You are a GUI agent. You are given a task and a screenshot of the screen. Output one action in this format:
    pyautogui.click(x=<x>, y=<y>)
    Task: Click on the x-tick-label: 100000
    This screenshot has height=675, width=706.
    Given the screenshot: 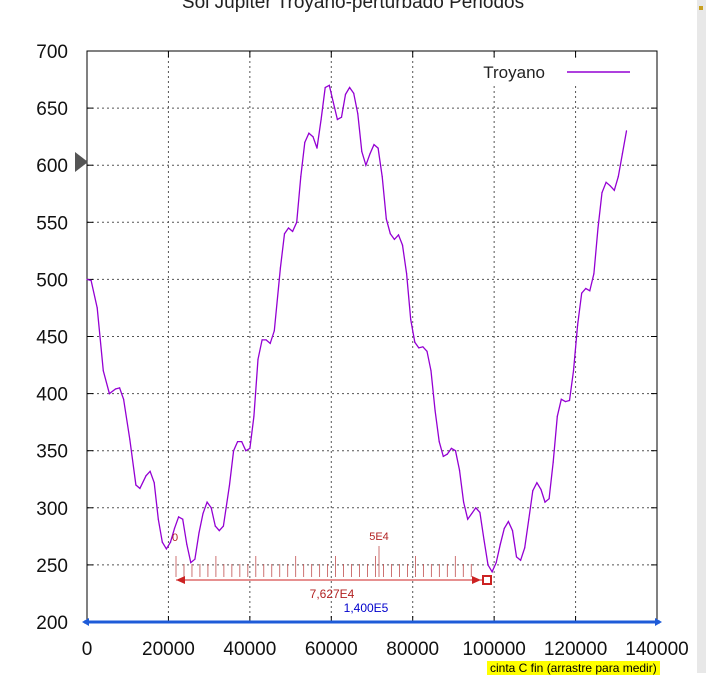 What is the action you would take?
    pyautogui.click(x=493, y=649)
    